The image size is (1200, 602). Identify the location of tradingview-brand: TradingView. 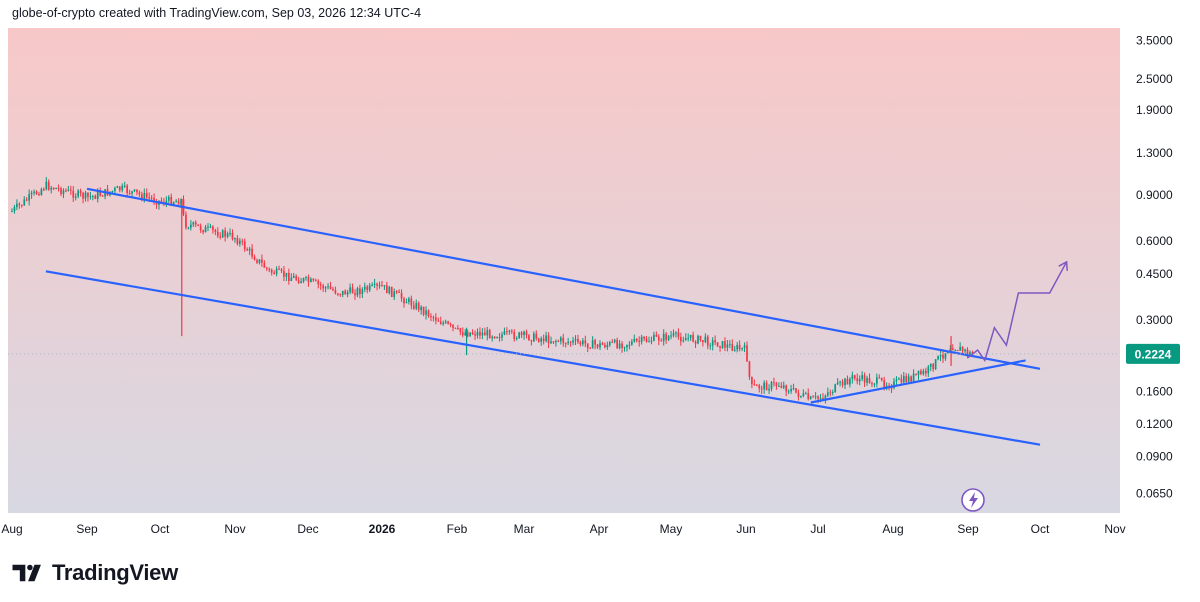
(95, 573).